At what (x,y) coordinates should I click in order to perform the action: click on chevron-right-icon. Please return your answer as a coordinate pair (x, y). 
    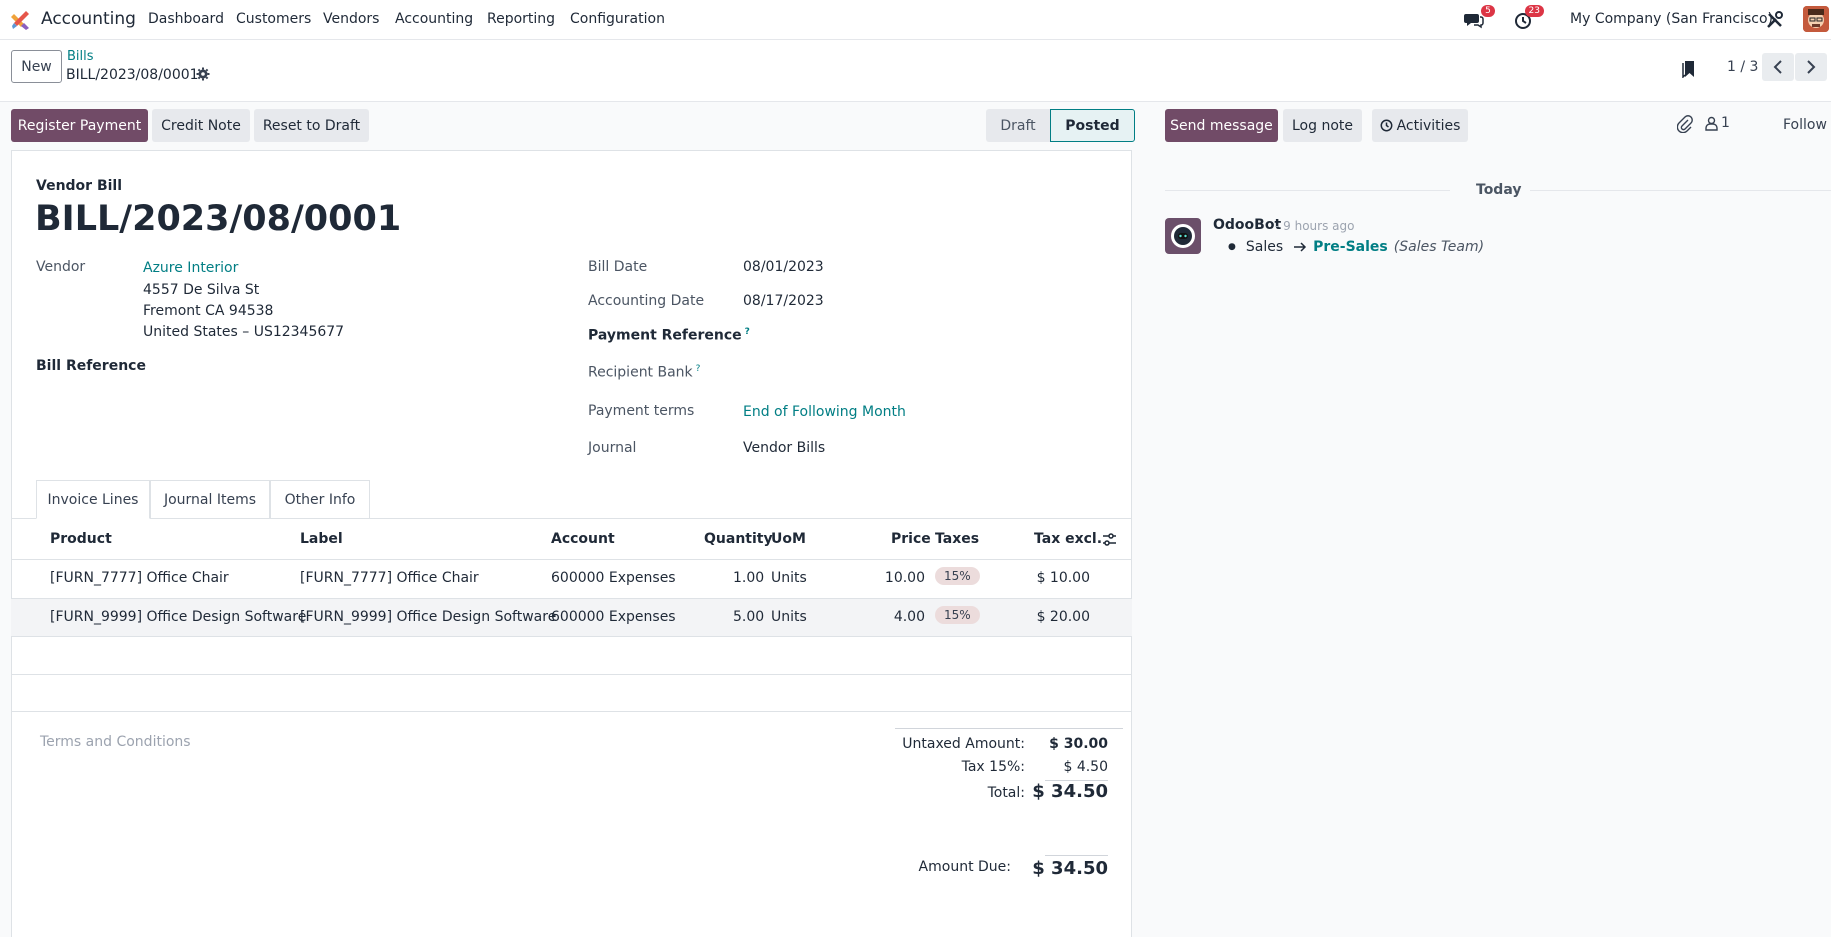
    Looking at the image, I should click on (1811, 67).